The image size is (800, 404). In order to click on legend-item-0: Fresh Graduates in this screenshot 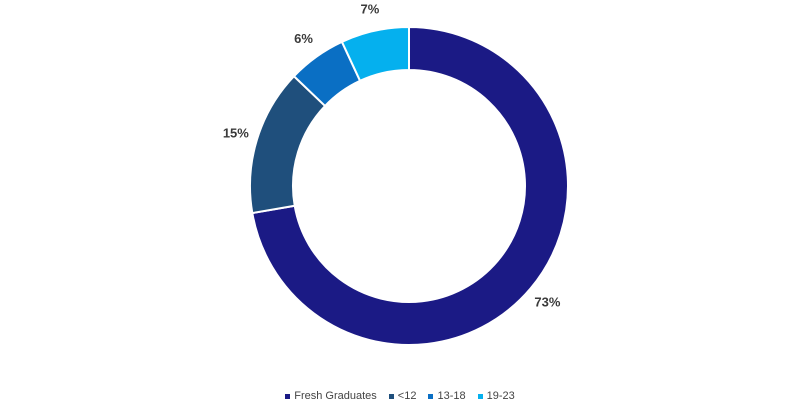, I will do `click(331, 396)`.